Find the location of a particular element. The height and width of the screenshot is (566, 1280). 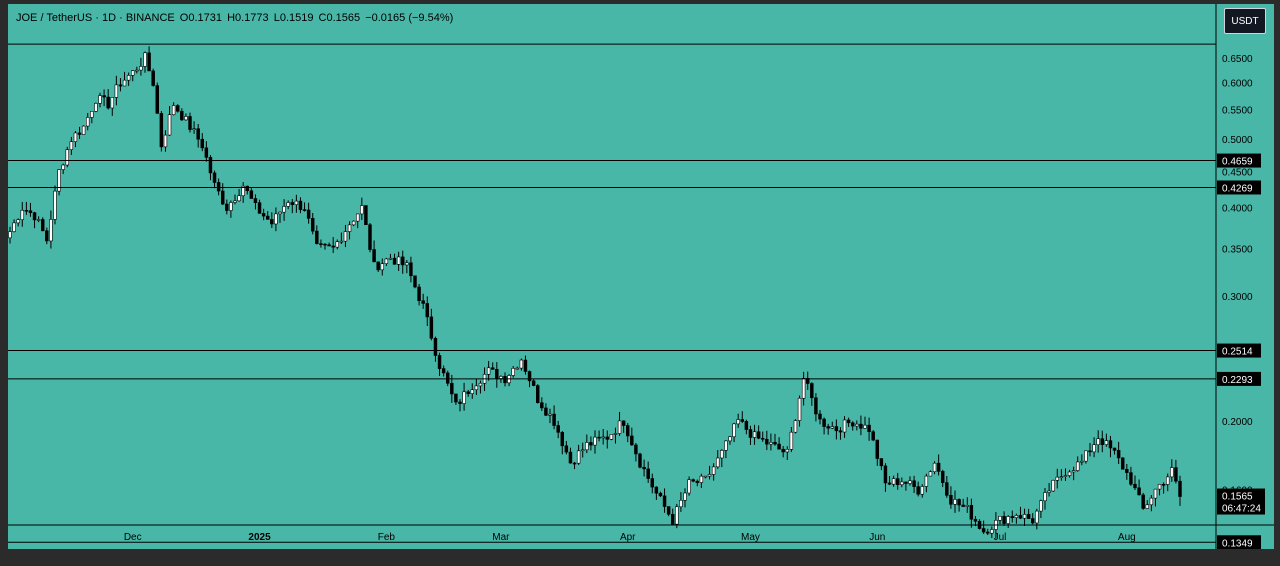

currency-button: USDT is located at coordinates (1245, 21).